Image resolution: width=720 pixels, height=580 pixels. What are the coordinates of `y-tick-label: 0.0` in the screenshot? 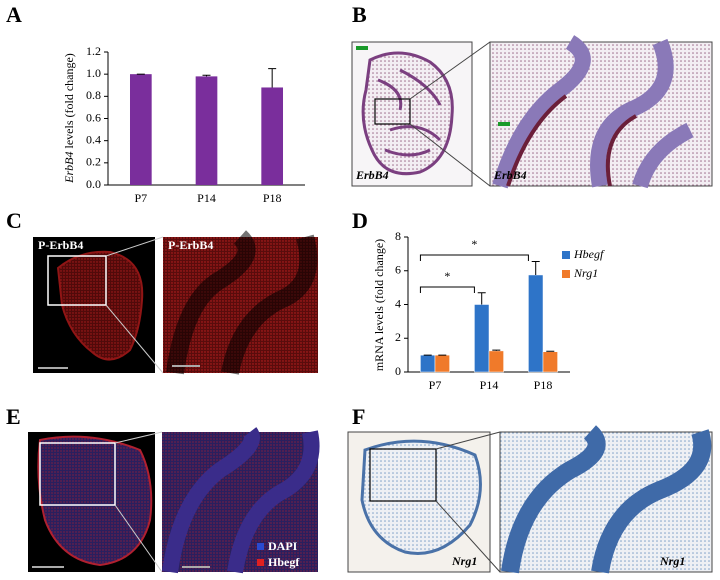 It's located at (93, 184).